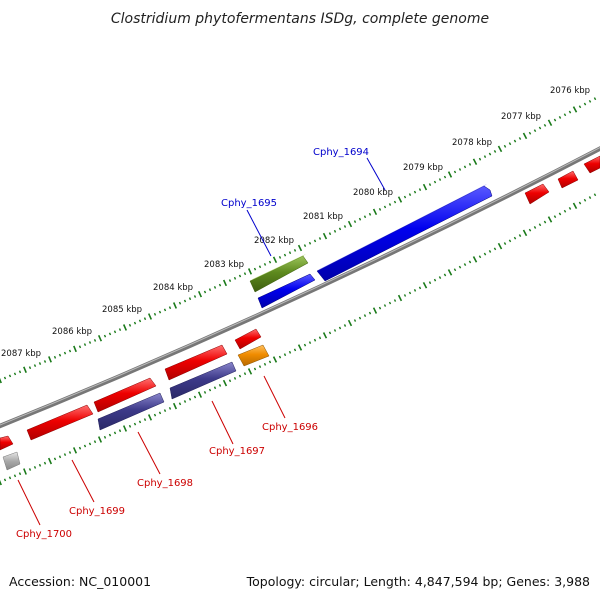  What do you see at coordinates (249, 203) in the screenshot?
I see `label-cphy-1695: Cphy_1695` at bounding box center [249, 203].